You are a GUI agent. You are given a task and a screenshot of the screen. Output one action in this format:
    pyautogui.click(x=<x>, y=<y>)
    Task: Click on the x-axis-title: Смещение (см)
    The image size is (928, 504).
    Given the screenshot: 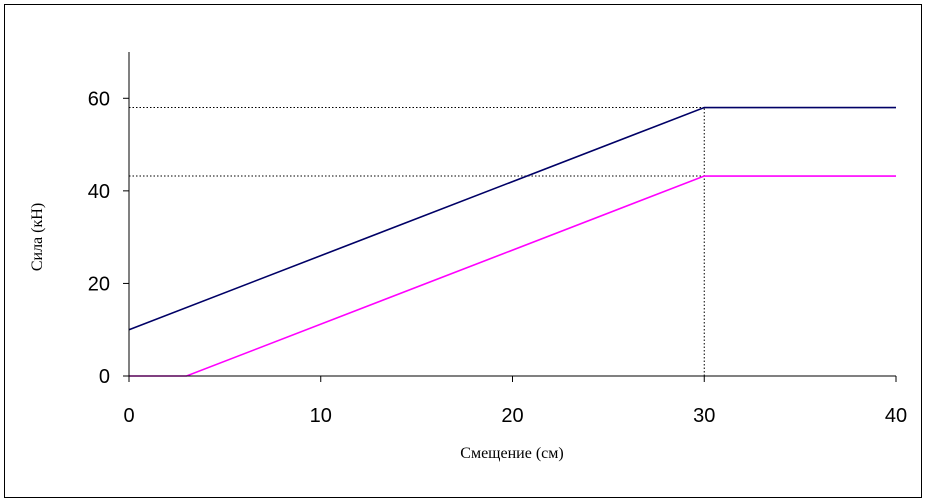 What is the action you would take?
    pyautogui.click(x=511, y=453)
    